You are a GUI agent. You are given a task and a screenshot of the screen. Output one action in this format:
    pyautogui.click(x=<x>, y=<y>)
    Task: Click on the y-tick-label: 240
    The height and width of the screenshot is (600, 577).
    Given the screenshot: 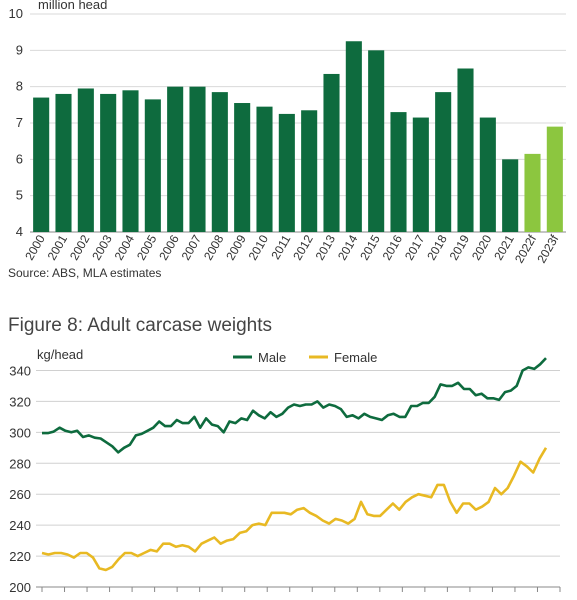 What is the action you would take?
    pyautogui.click(x=20, y=525)
    